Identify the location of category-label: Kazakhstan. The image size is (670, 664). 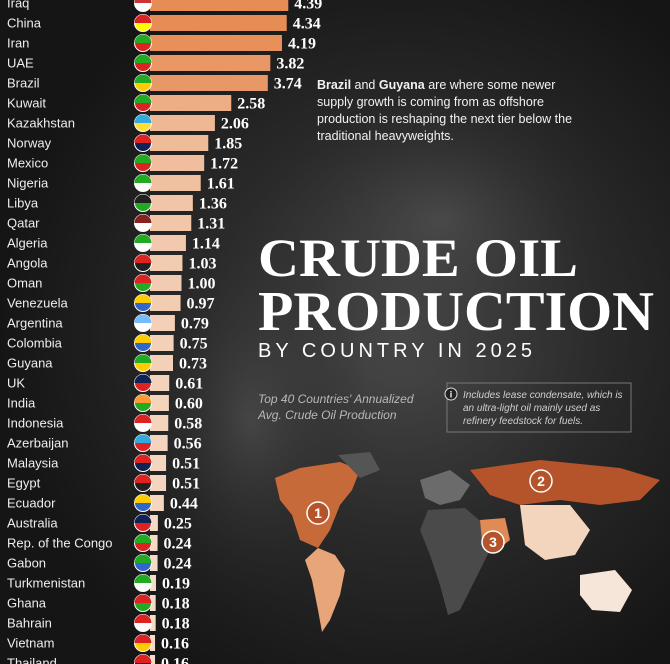
(41, 123).